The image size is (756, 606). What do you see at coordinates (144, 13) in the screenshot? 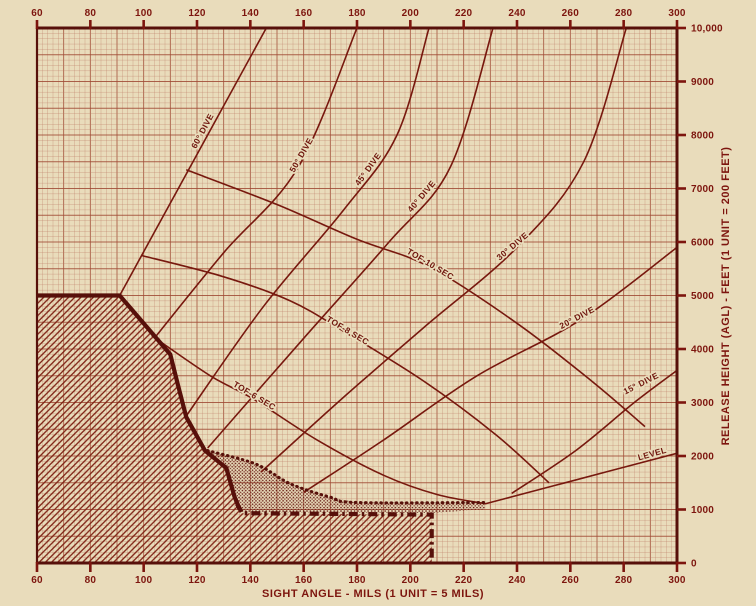
I see `top-tick-label-100: 100` at bounding box center [144, 13].